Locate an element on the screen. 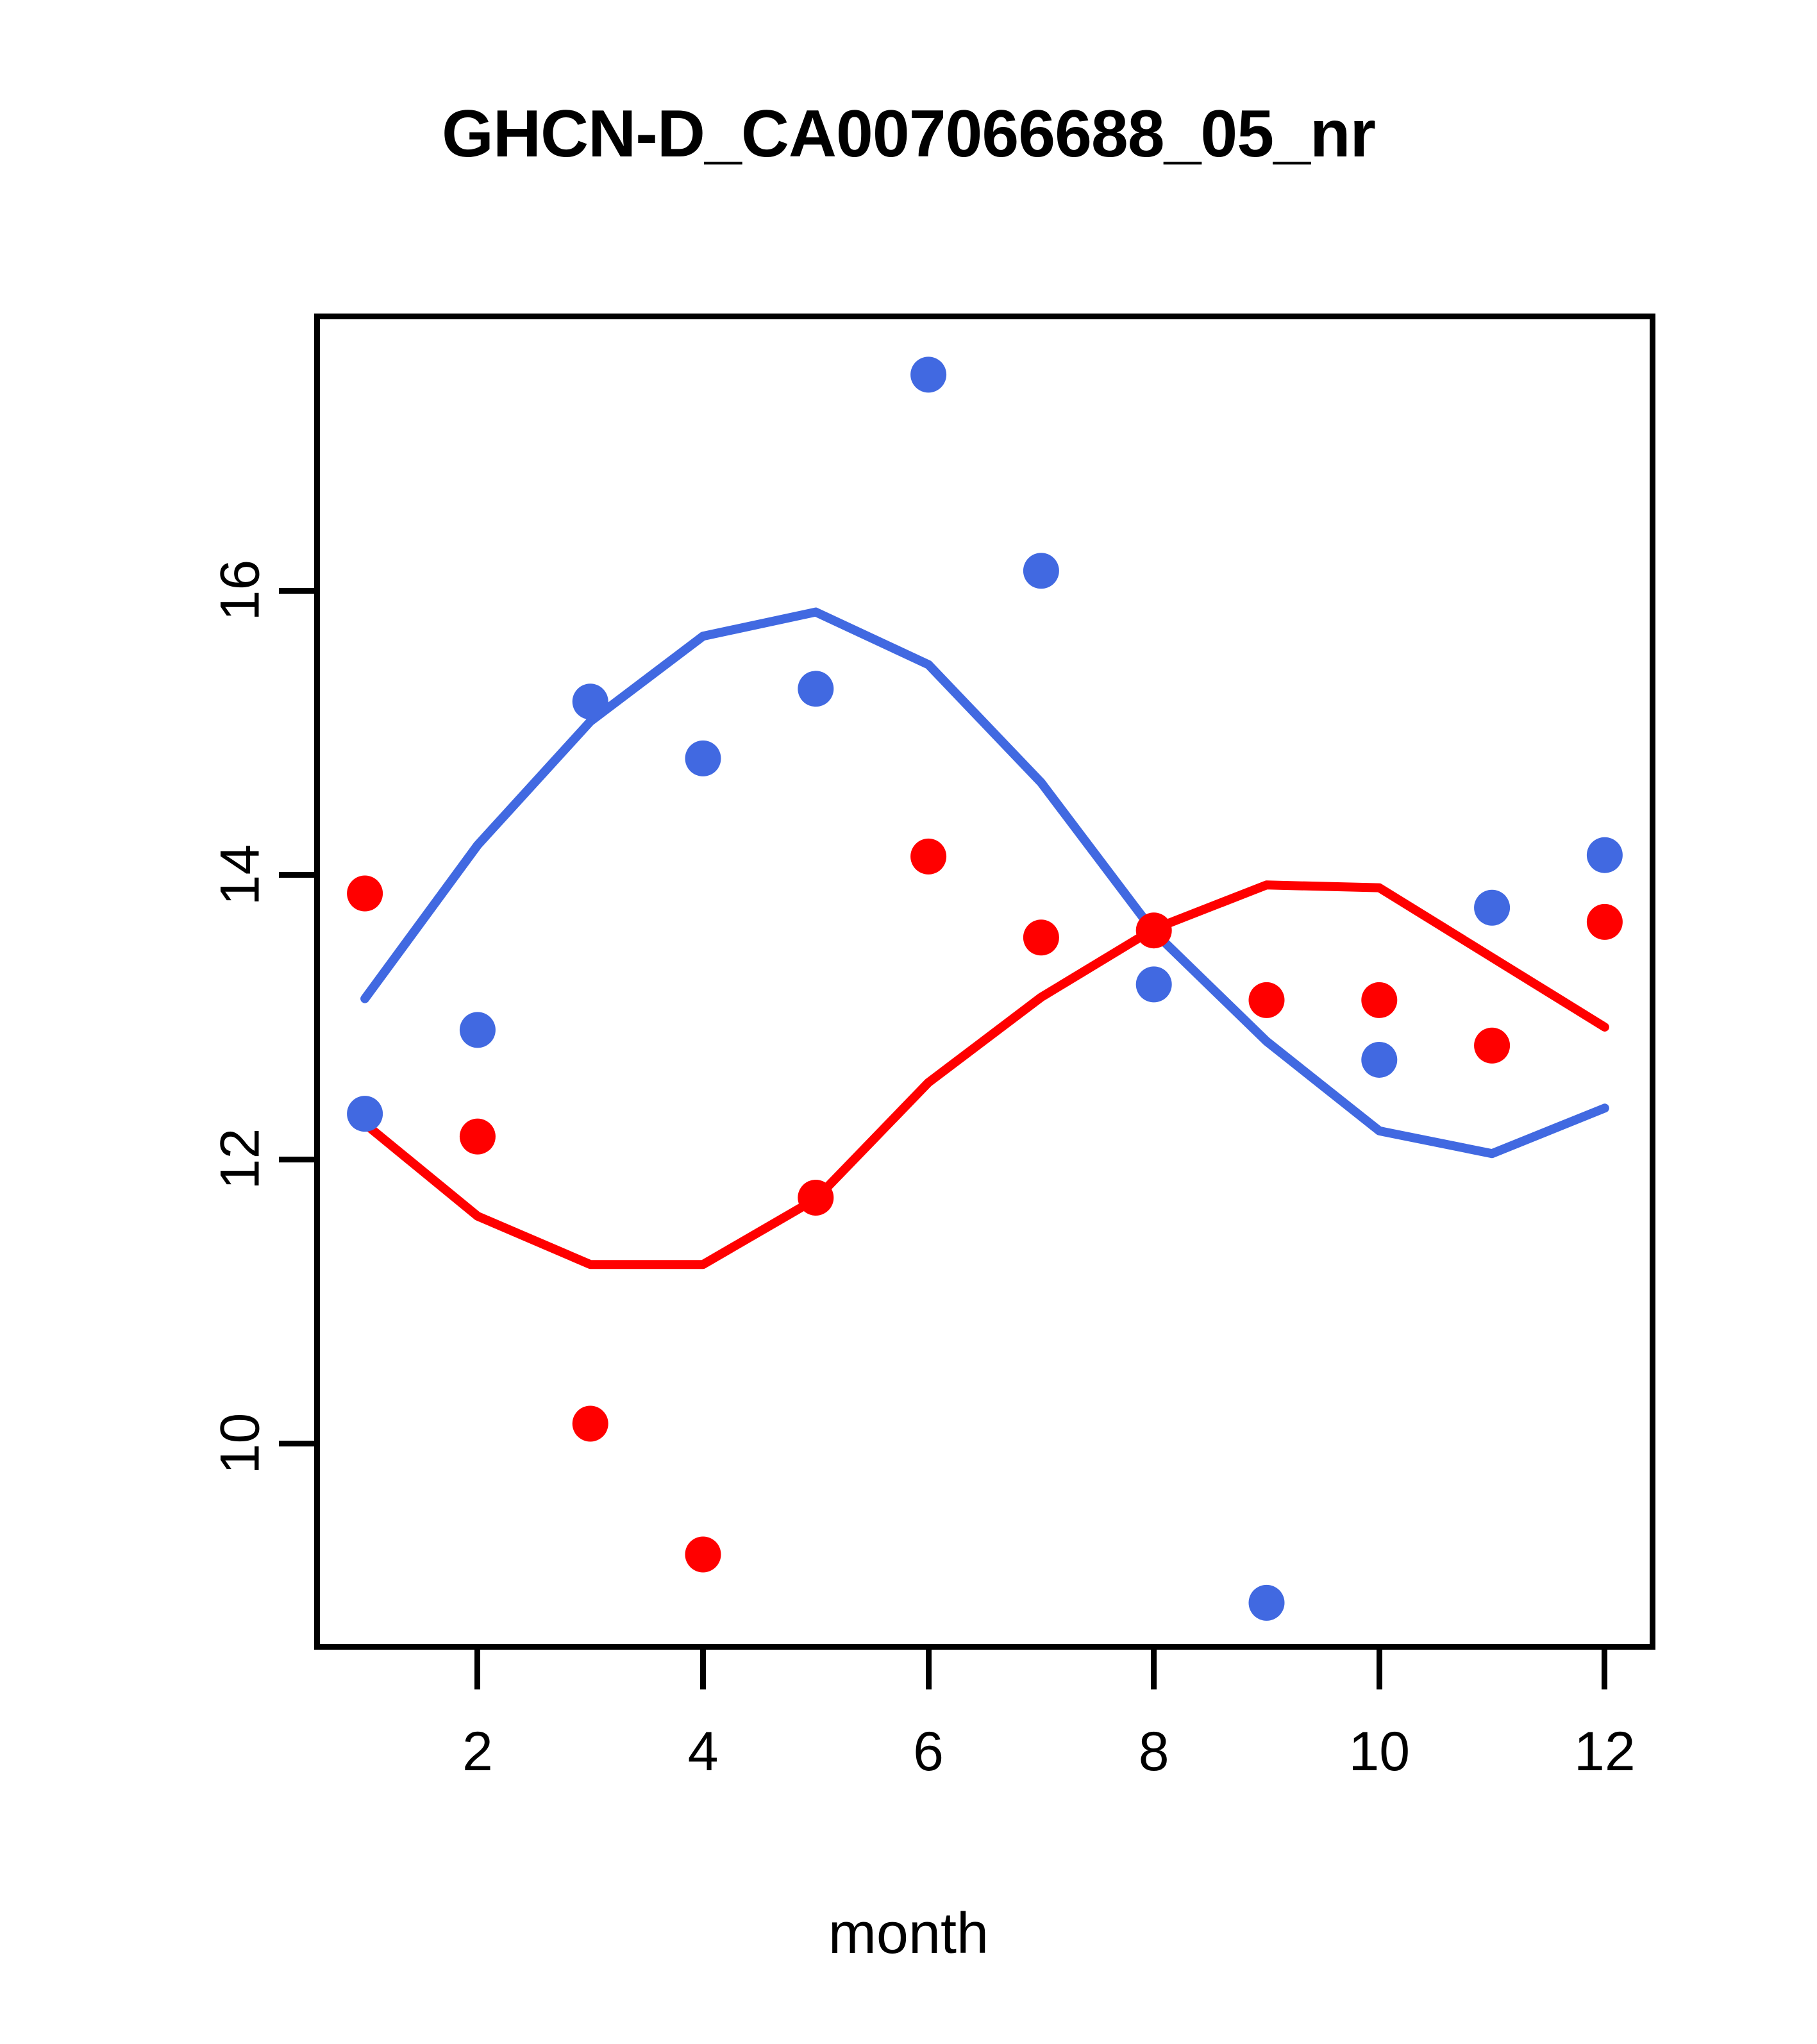 The height and width of the screenshot is (2044, 1817). line-red-line is located at coordinates (984, 1074).